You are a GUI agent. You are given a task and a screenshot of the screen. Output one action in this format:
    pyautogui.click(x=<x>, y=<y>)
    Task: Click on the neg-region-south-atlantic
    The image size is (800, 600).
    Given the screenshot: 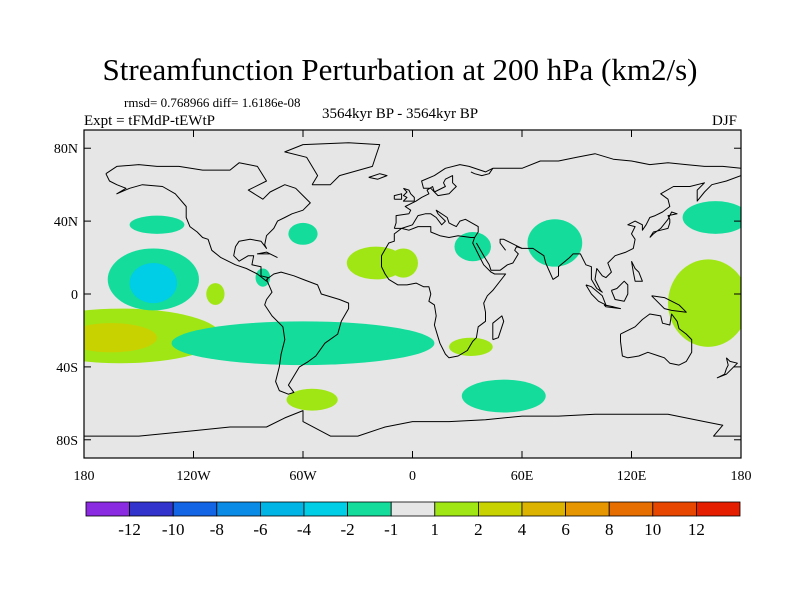 What is the action you would take?
    pyautogui.click(x=303, y=343)
    